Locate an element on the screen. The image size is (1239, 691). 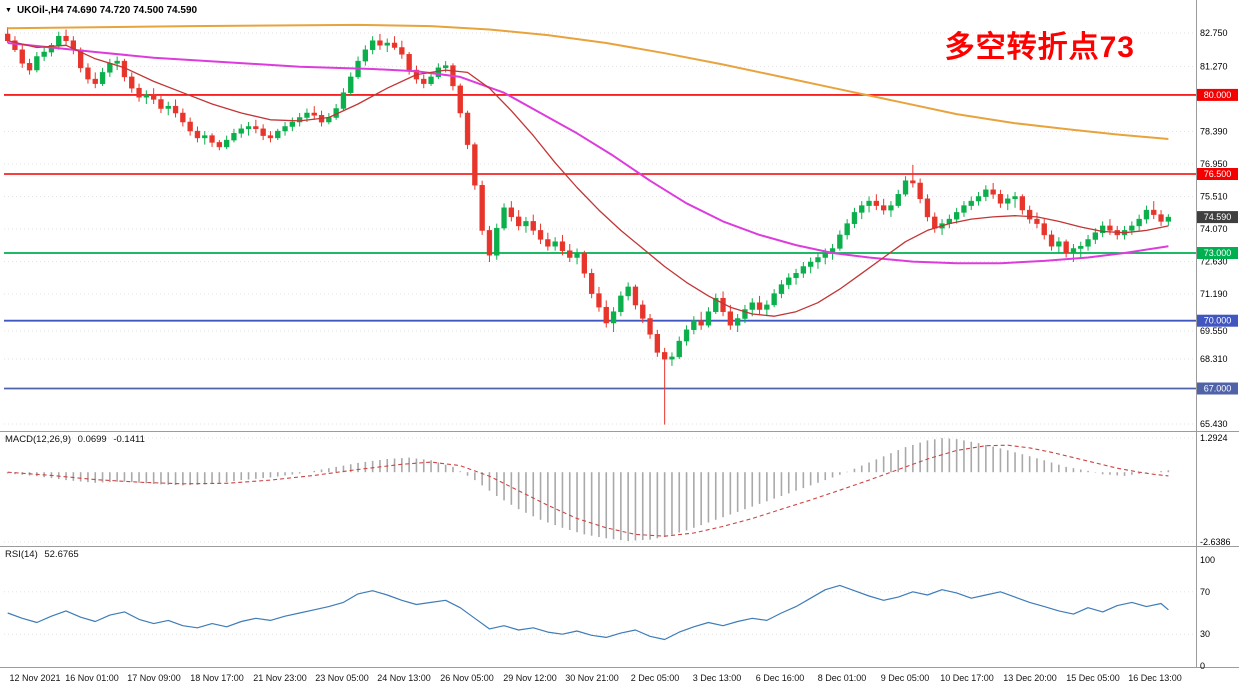
price-axis-label: 71.190 is located at coordinates (1214, 294).